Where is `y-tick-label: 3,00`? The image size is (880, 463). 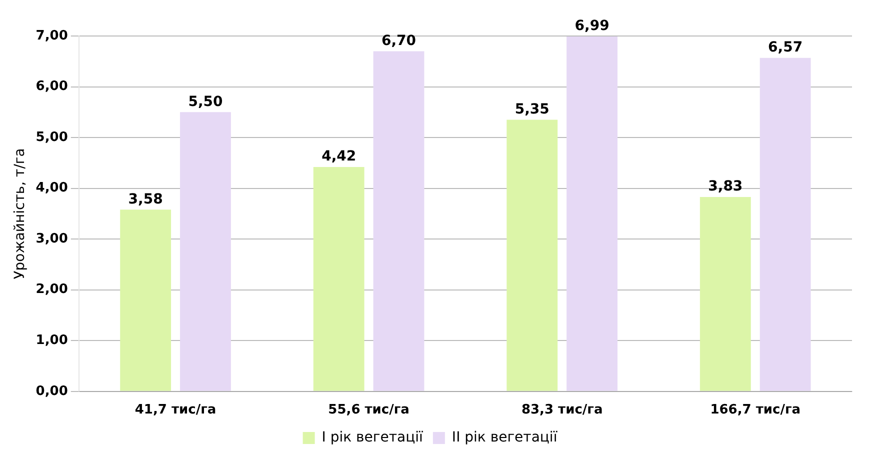 y-tick-label: 3,00 is located at coordinates (52, 238).